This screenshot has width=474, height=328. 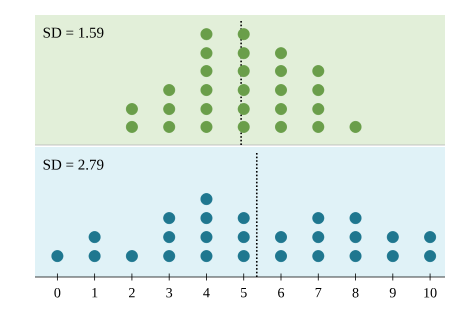 What do you see at coordinates (244, 293) in the screenshot?
I see `x-tick-label: 5` at bounding box center [244, 293].